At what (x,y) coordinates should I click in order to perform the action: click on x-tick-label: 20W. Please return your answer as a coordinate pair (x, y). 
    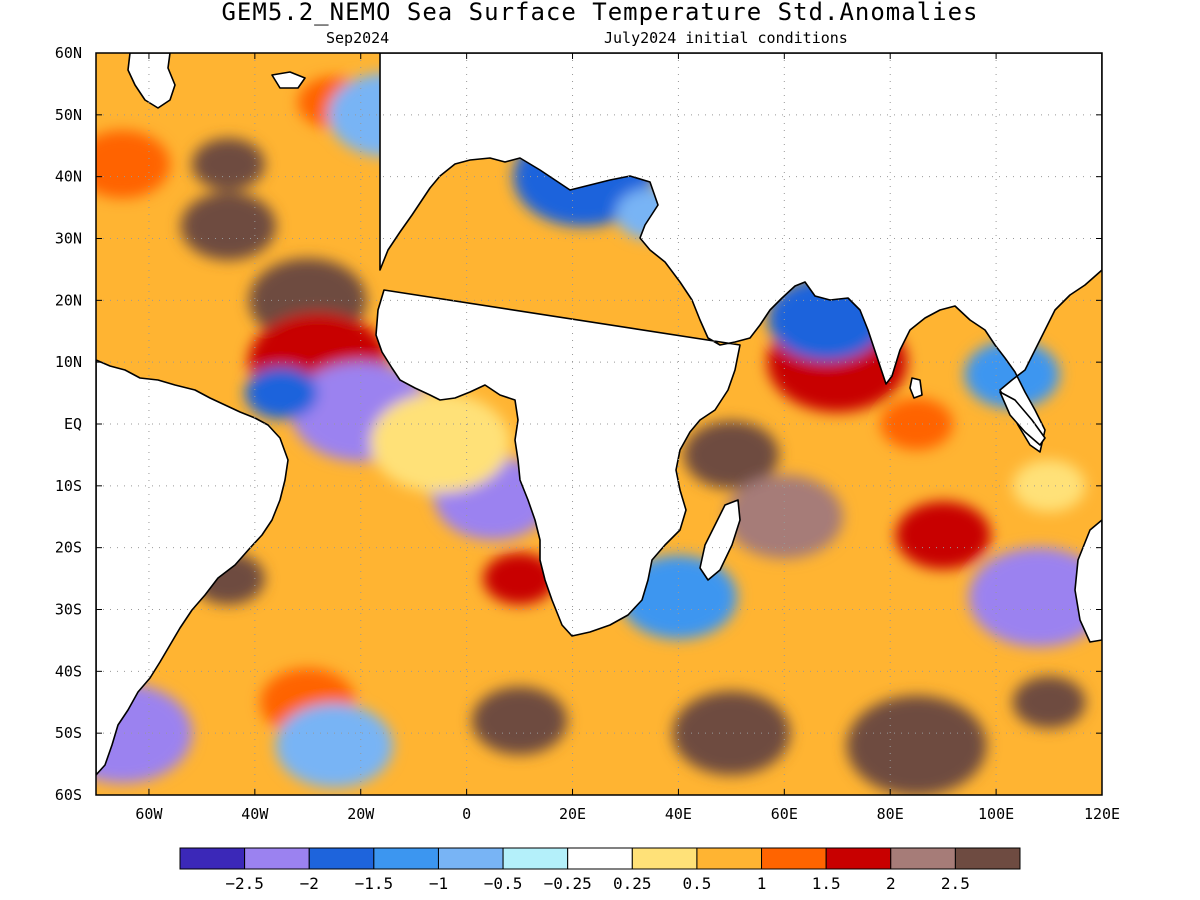
    Looking at the image, I should click on (361, 814).